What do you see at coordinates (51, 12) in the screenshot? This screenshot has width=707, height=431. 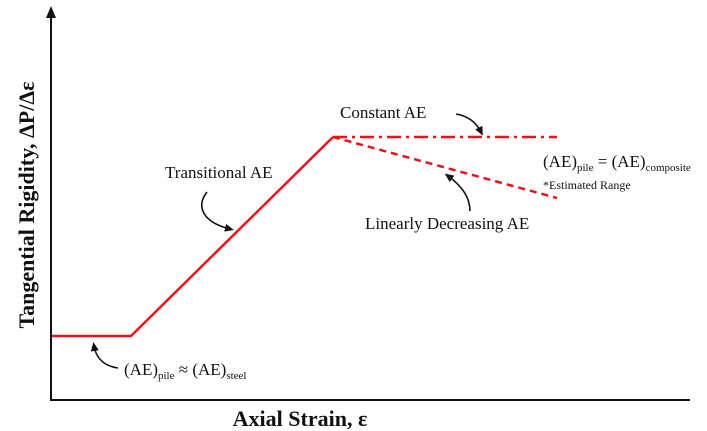 I see `y-axis-arrow-icon` at bounding box center [51, 12].